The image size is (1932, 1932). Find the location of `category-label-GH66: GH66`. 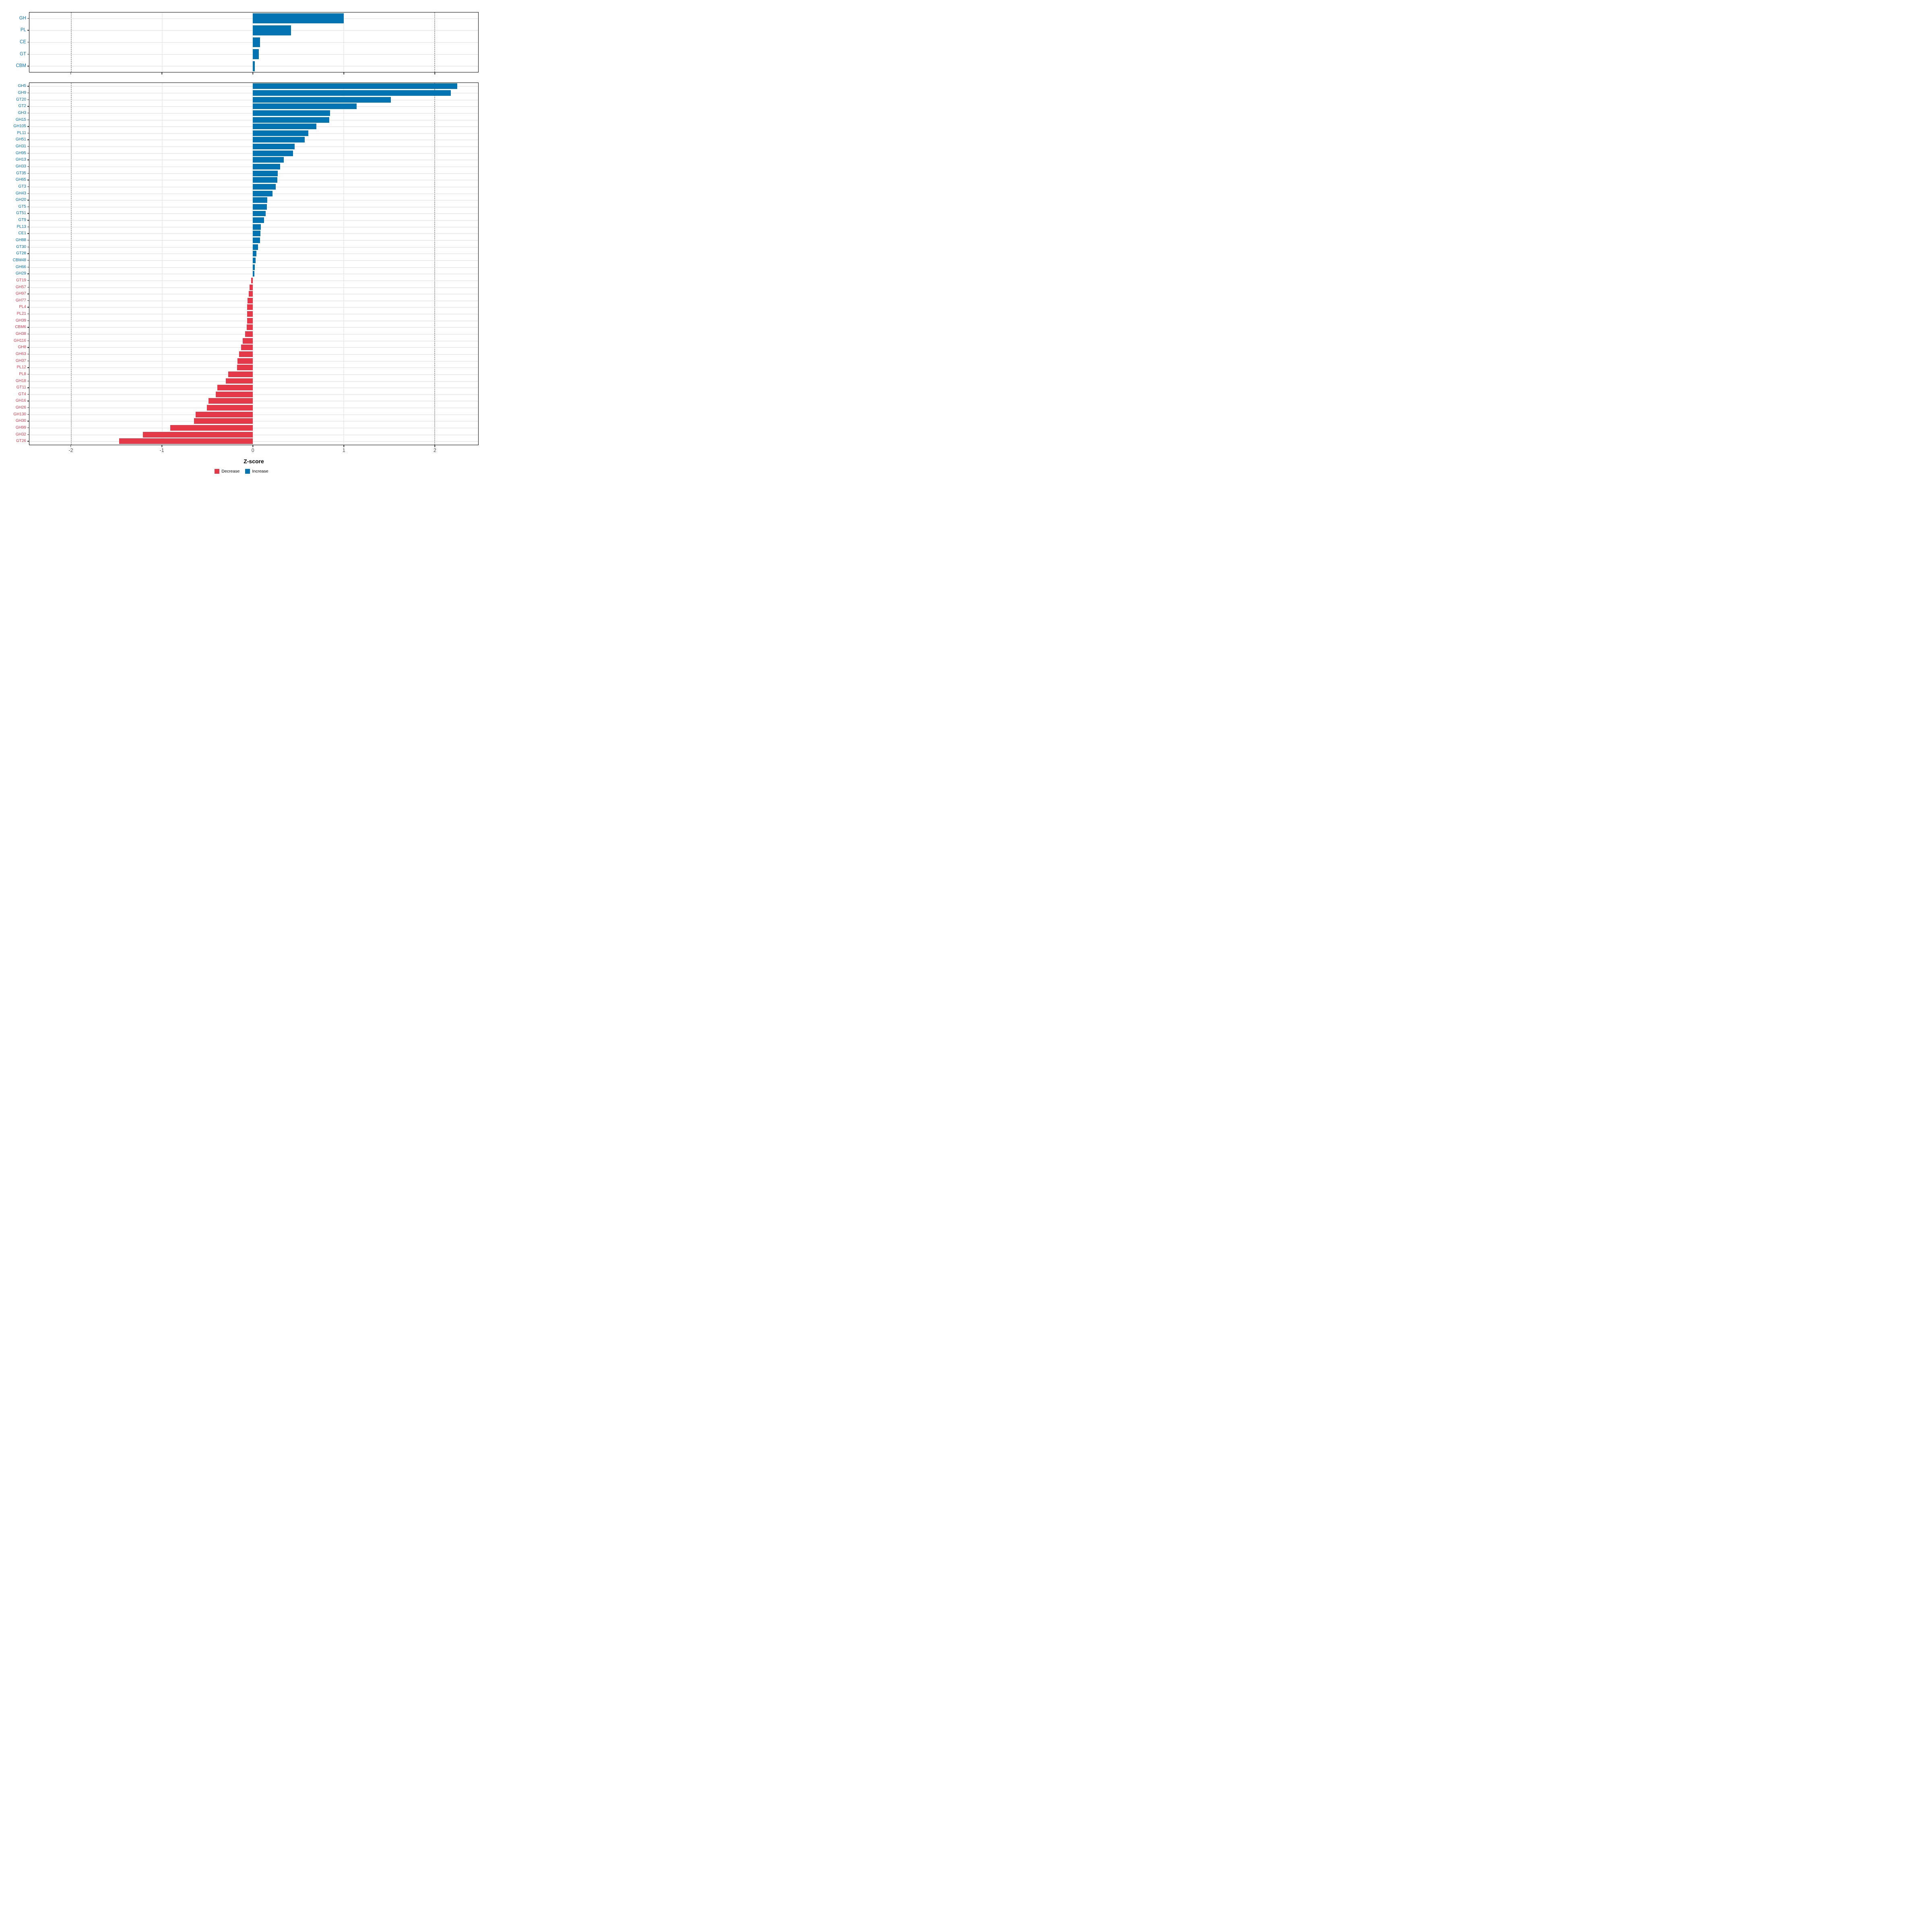

category-label-GH66: GH66 is located at coordinates (20, 266).